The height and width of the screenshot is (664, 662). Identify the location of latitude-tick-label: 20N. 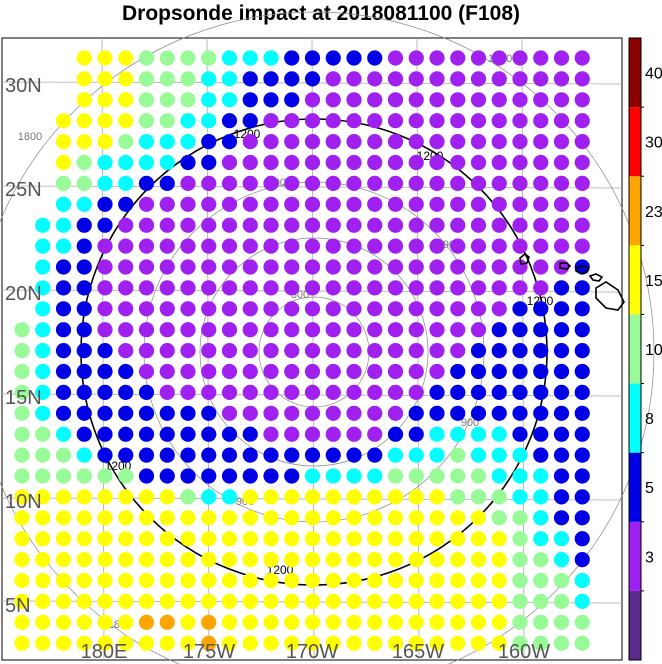
(23, 294).